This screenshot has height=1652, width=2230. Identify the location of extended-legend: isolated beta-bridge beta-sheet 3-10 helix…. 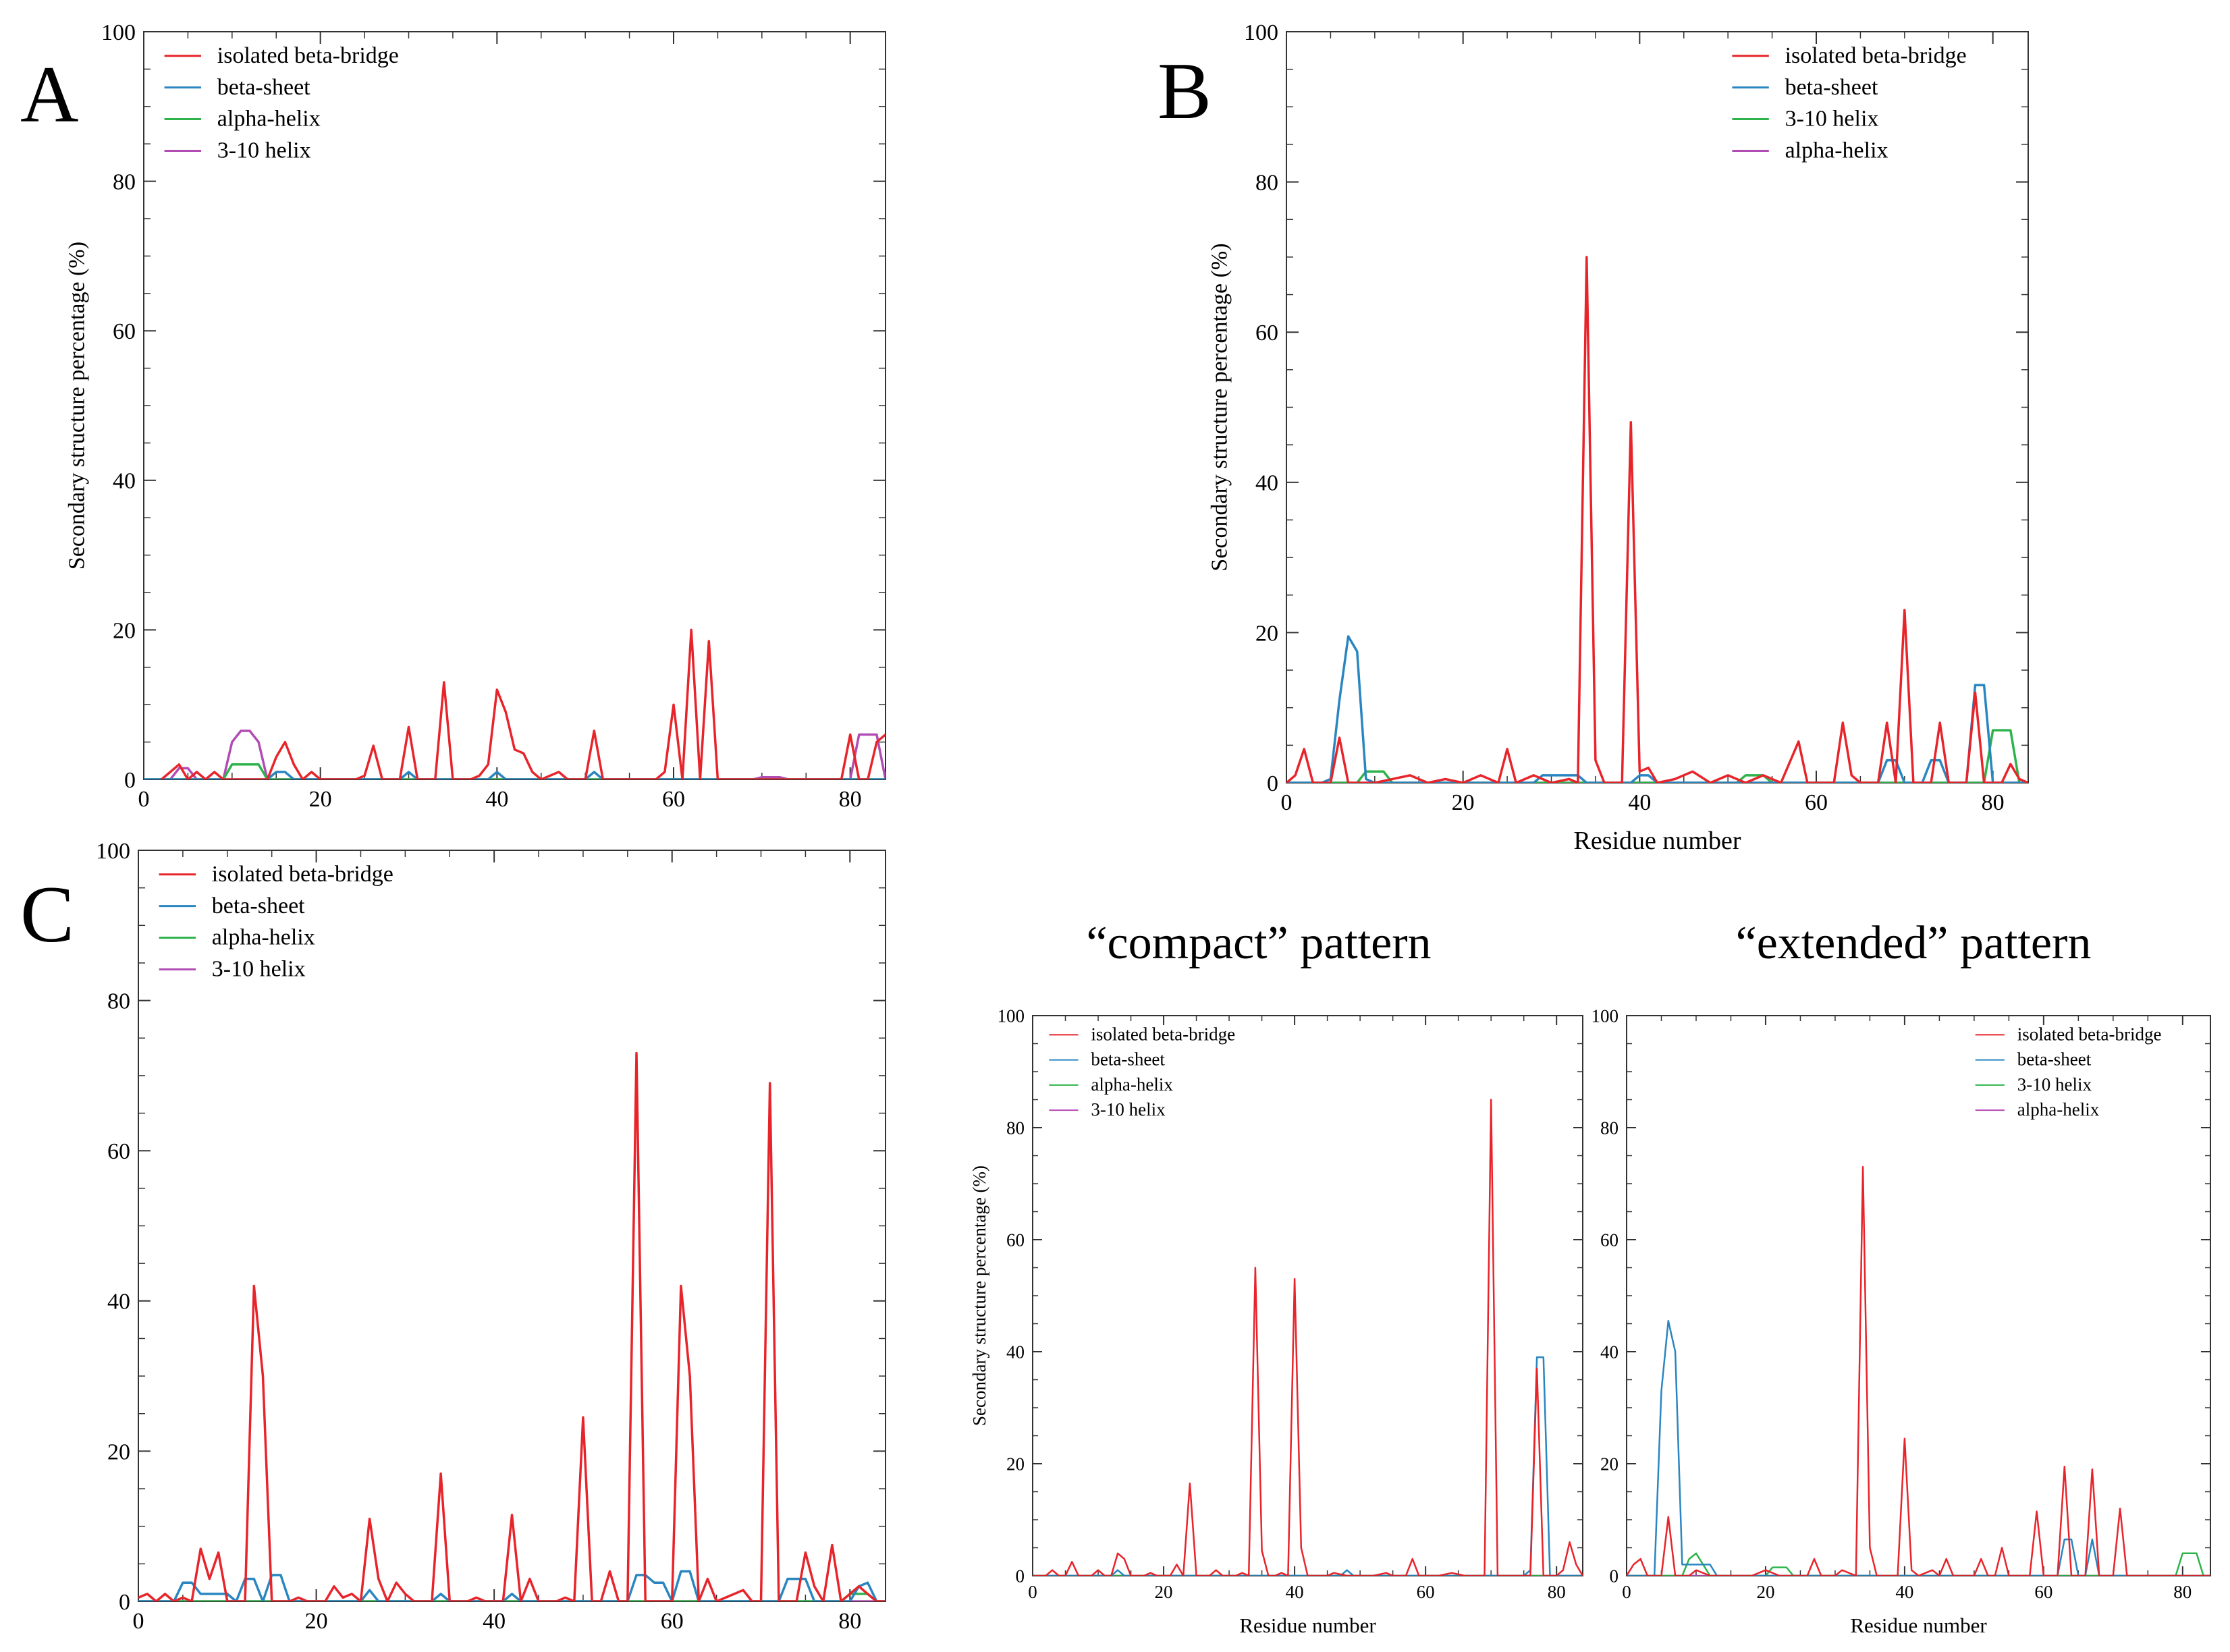
(2068, 1072).